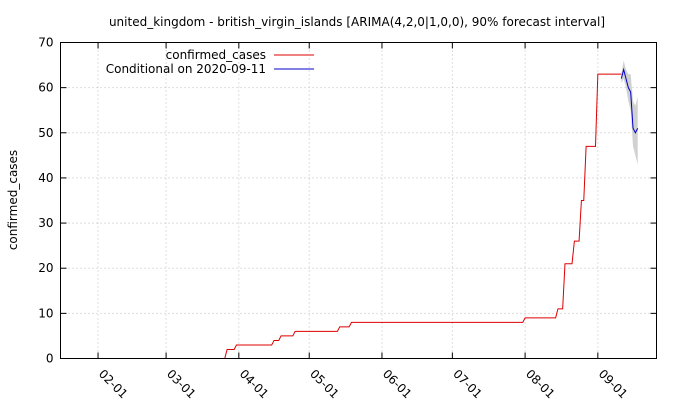 This screenshot has width=680, height=400. I want to click on forecast-interval-band, so click(629, 112).